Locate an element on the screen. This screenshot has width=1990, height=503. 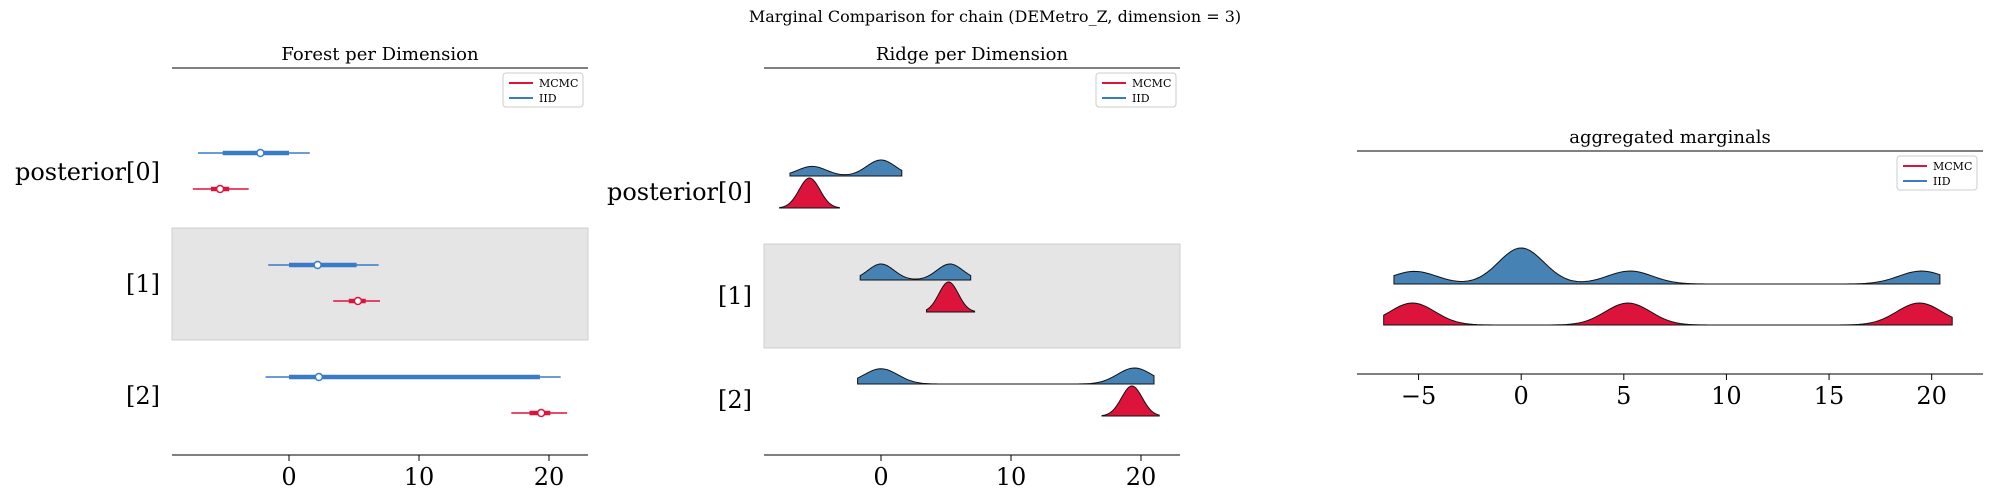
ridge-x-tick-label: 20 is located at coordinates (1141, 477).